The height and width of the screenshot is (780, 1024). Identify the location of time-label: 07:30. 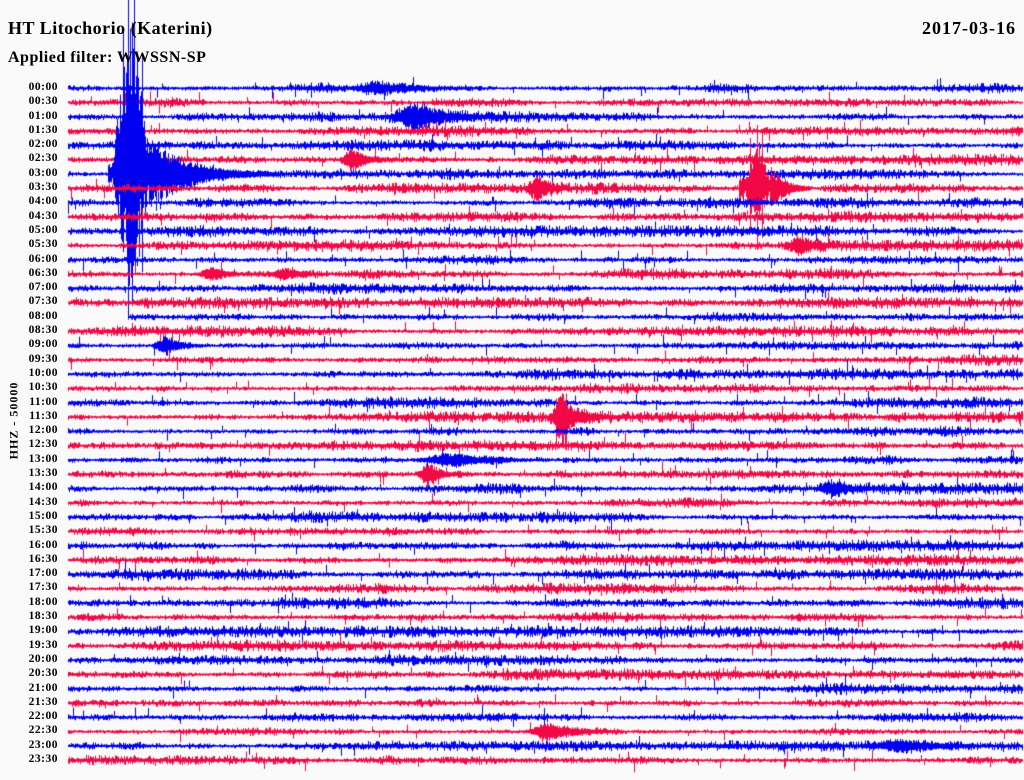
(43, 301).